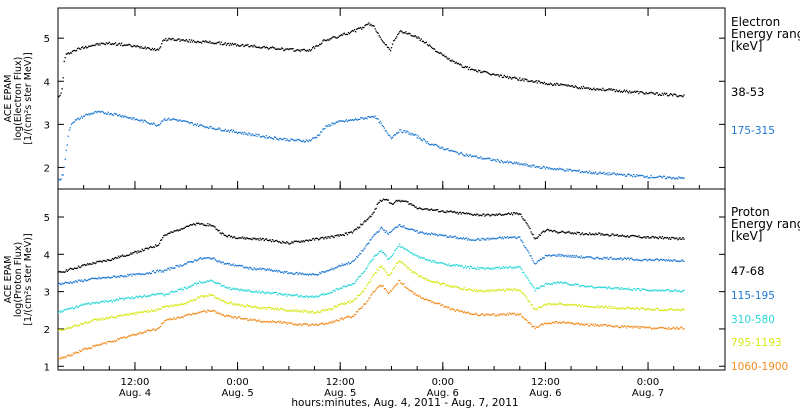  I want to click on x-tick-date-label: Aug. 5, so click(340, 393).